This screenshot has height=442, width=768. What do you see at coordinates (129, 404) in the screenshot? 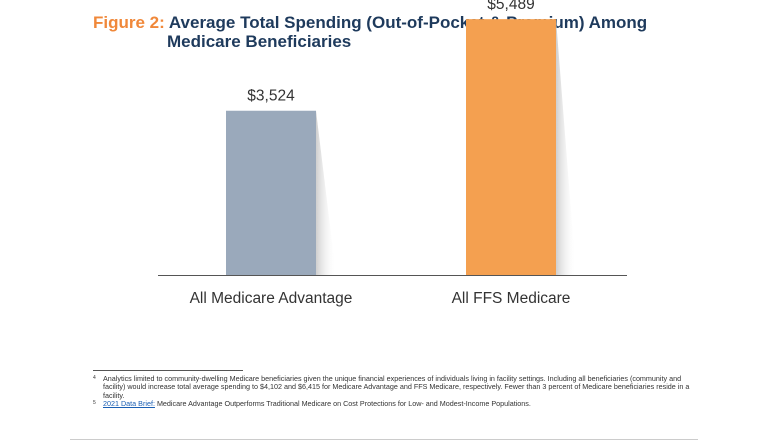
I see `data-brief-link: 2021 Data Brief:` at bounding box center [129, 404].